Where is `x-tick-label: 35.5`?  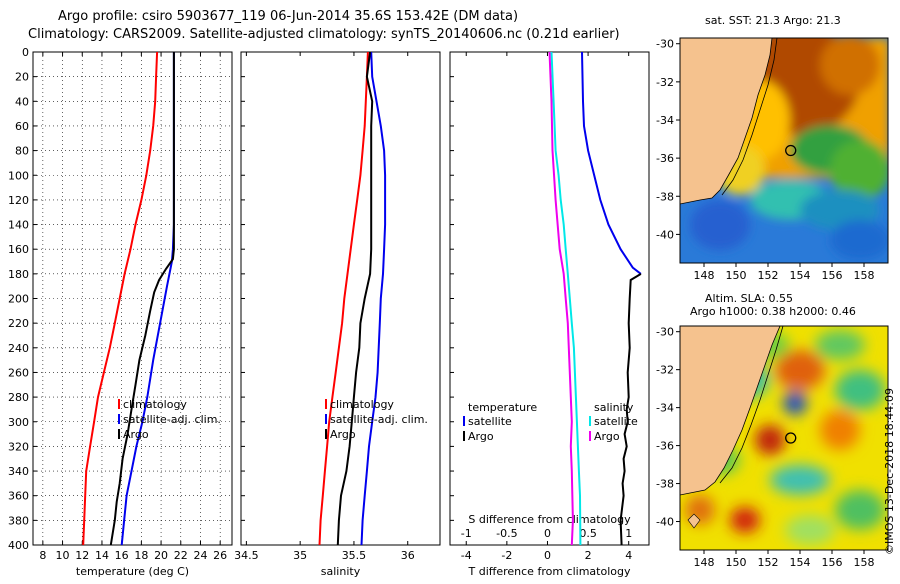
x-tick-label: 35.5 is located at coordinates (354, 555).